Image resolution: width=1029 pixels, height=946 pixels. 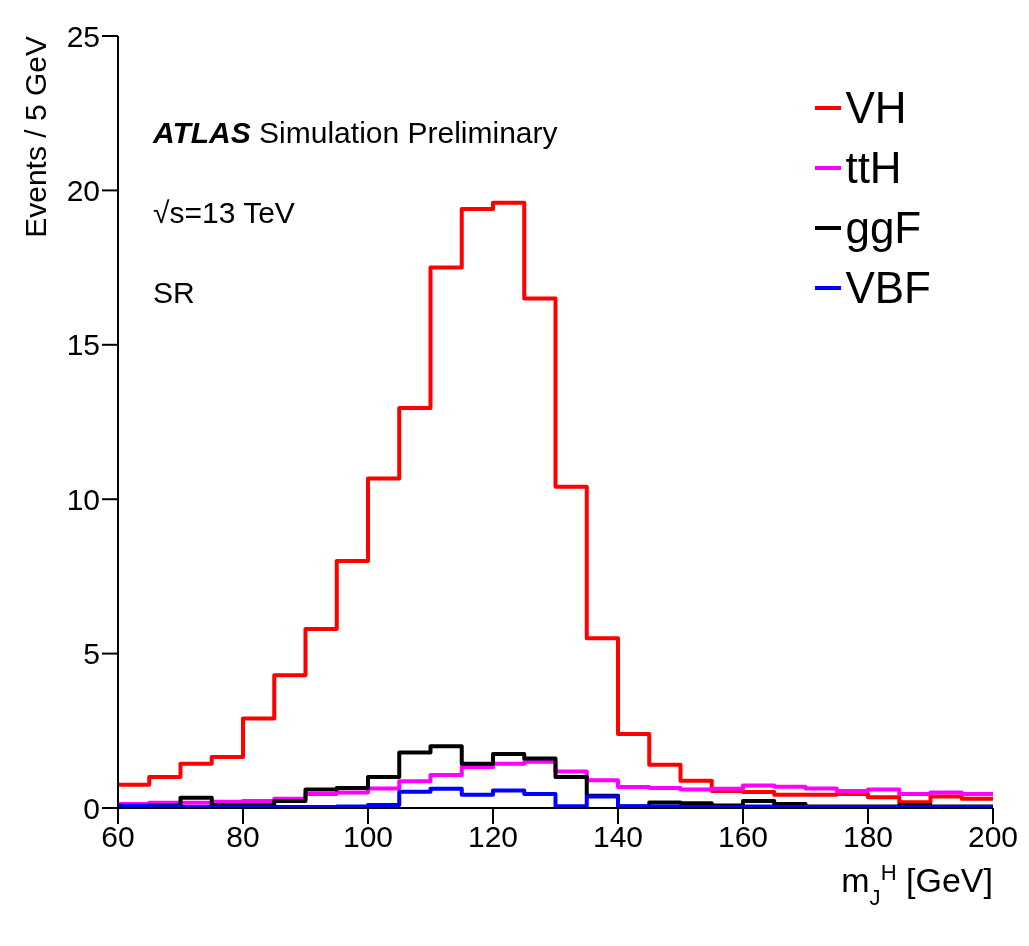 What do you see at coordinates (888, 288) in the screenshot?
I see `legend-label: VBF` at bounding box center [888, 288].